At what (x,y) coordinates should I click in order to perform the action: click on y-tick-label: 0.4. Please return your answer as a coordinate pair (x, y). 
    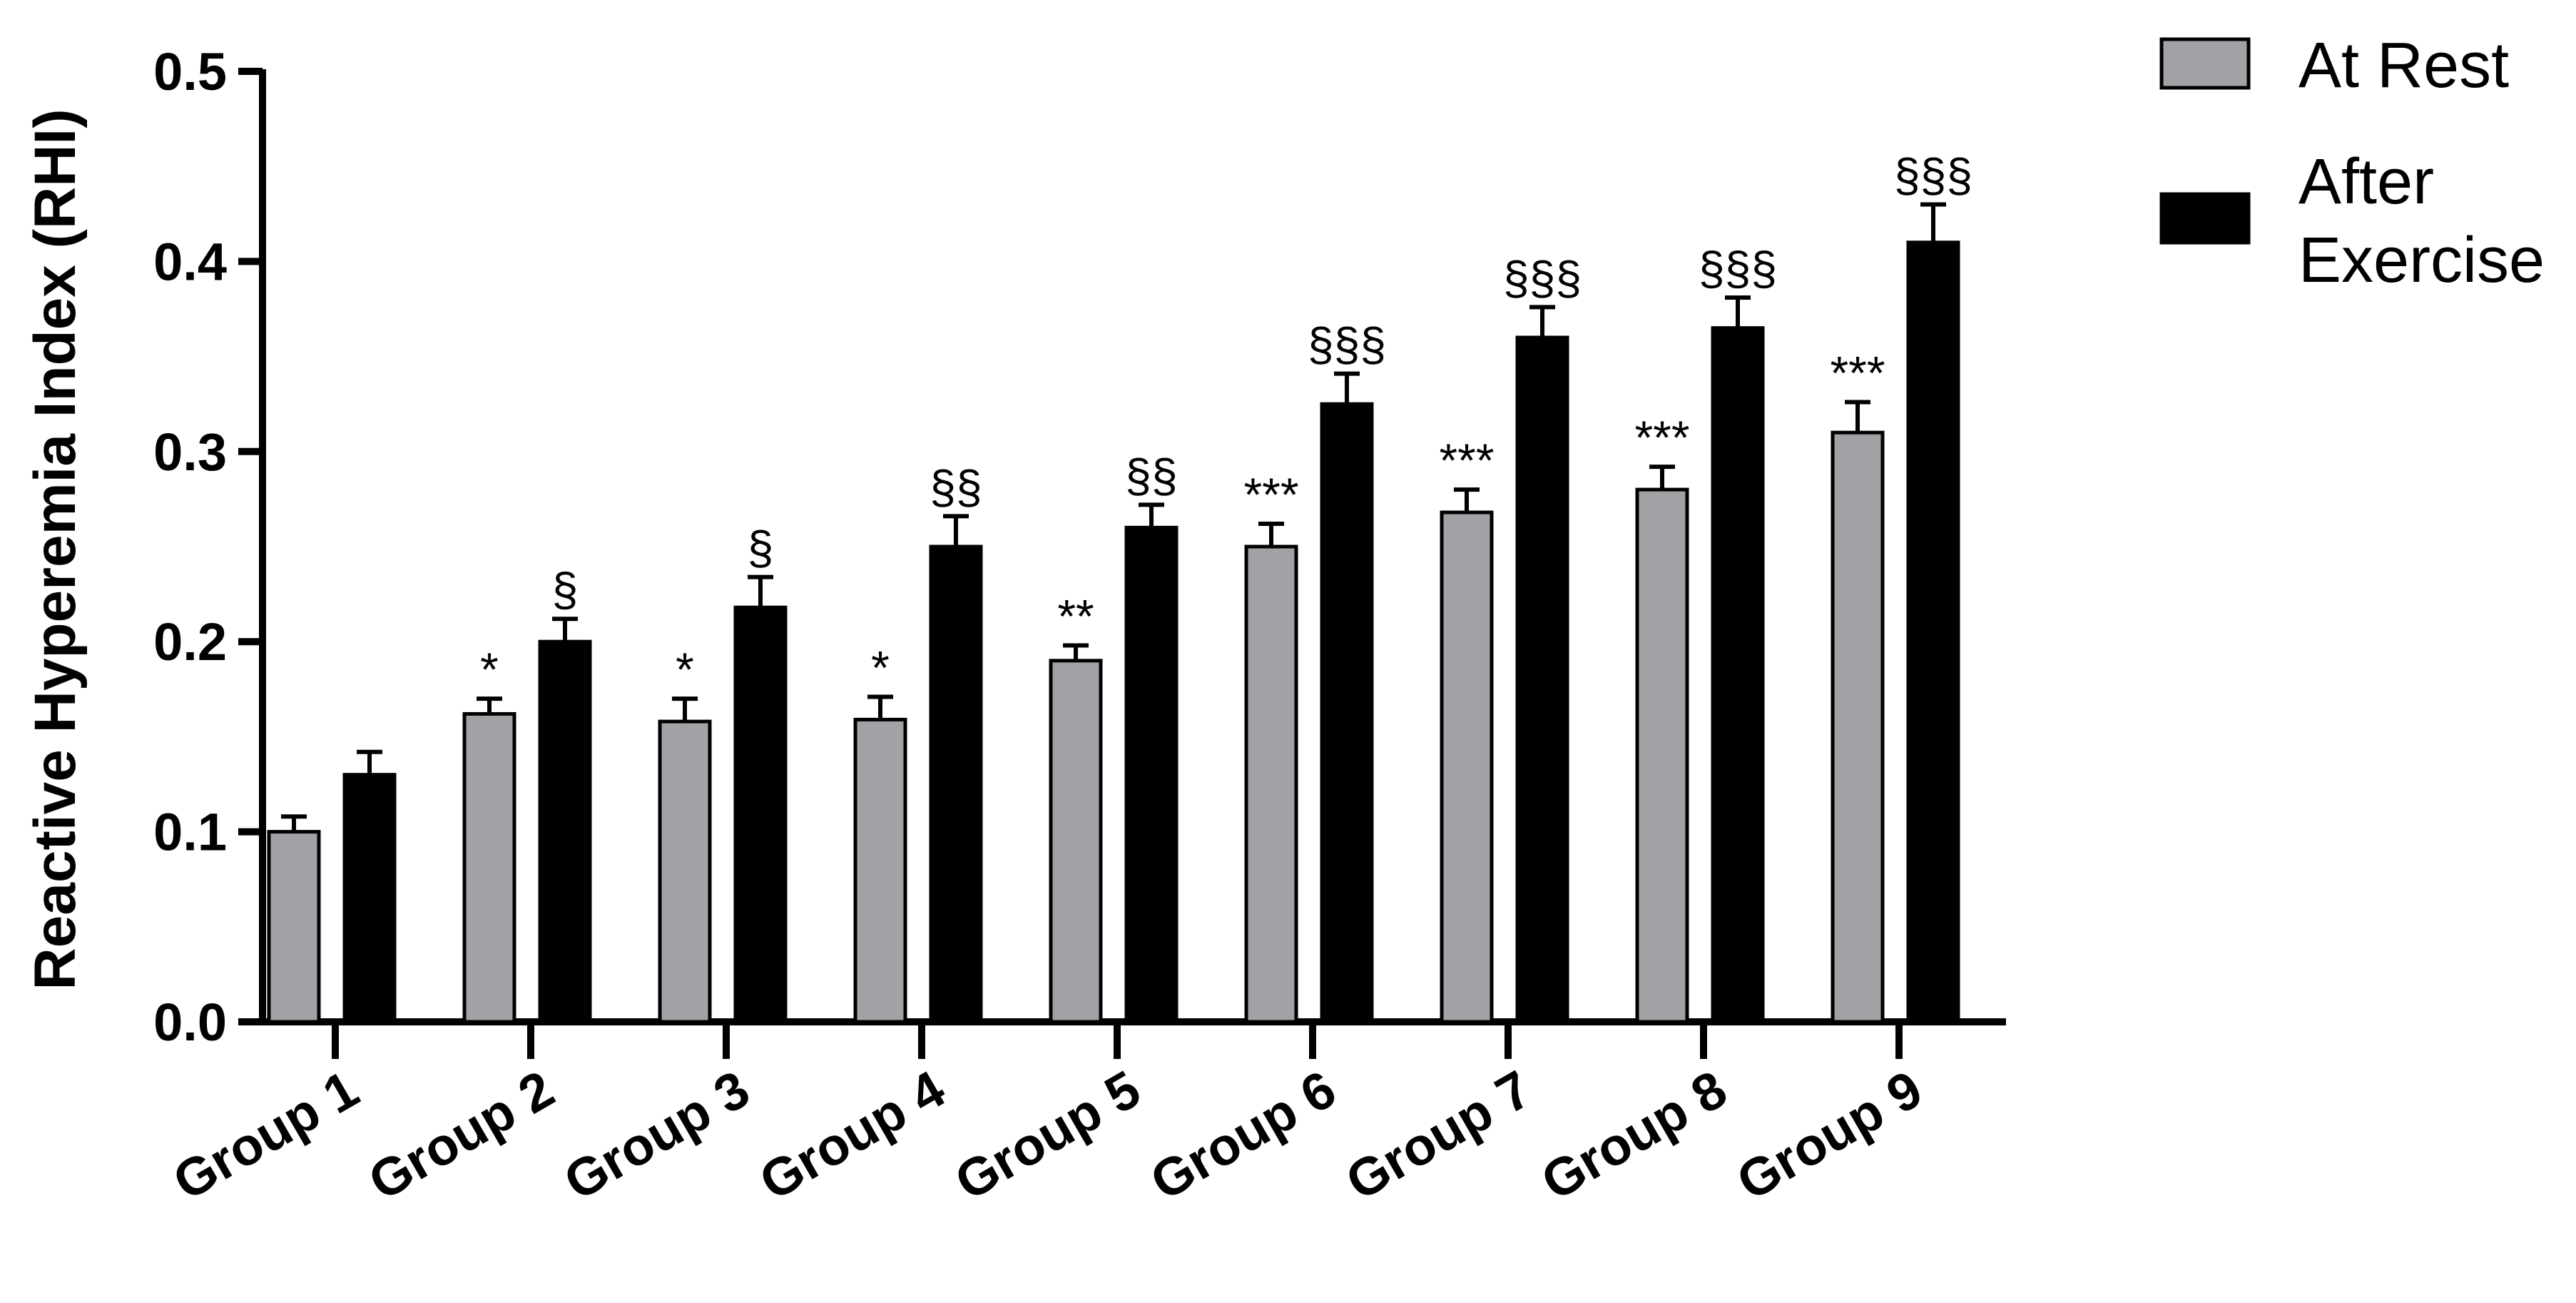
    Looking at the image, I should click on (190, 262).